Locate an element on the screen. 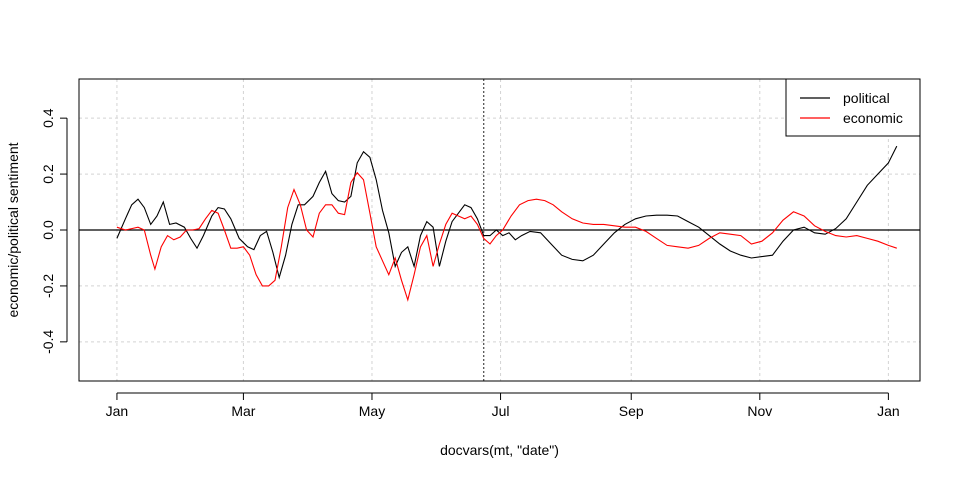  y-tick-label: -0.2 is located at coordinates (48, 286).